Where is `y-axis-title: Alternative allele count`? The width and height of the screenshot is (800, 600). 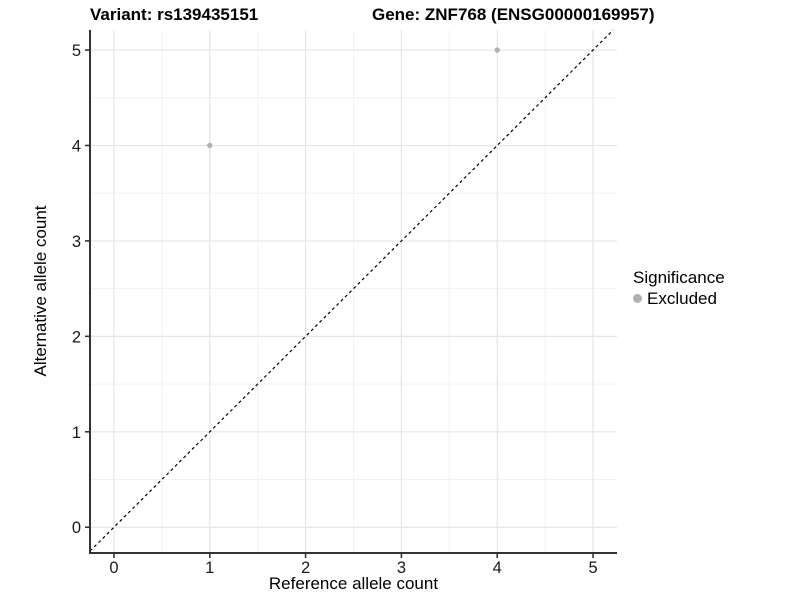
y-axis-title: Alternative allele count is located at coordinates (40, 291).